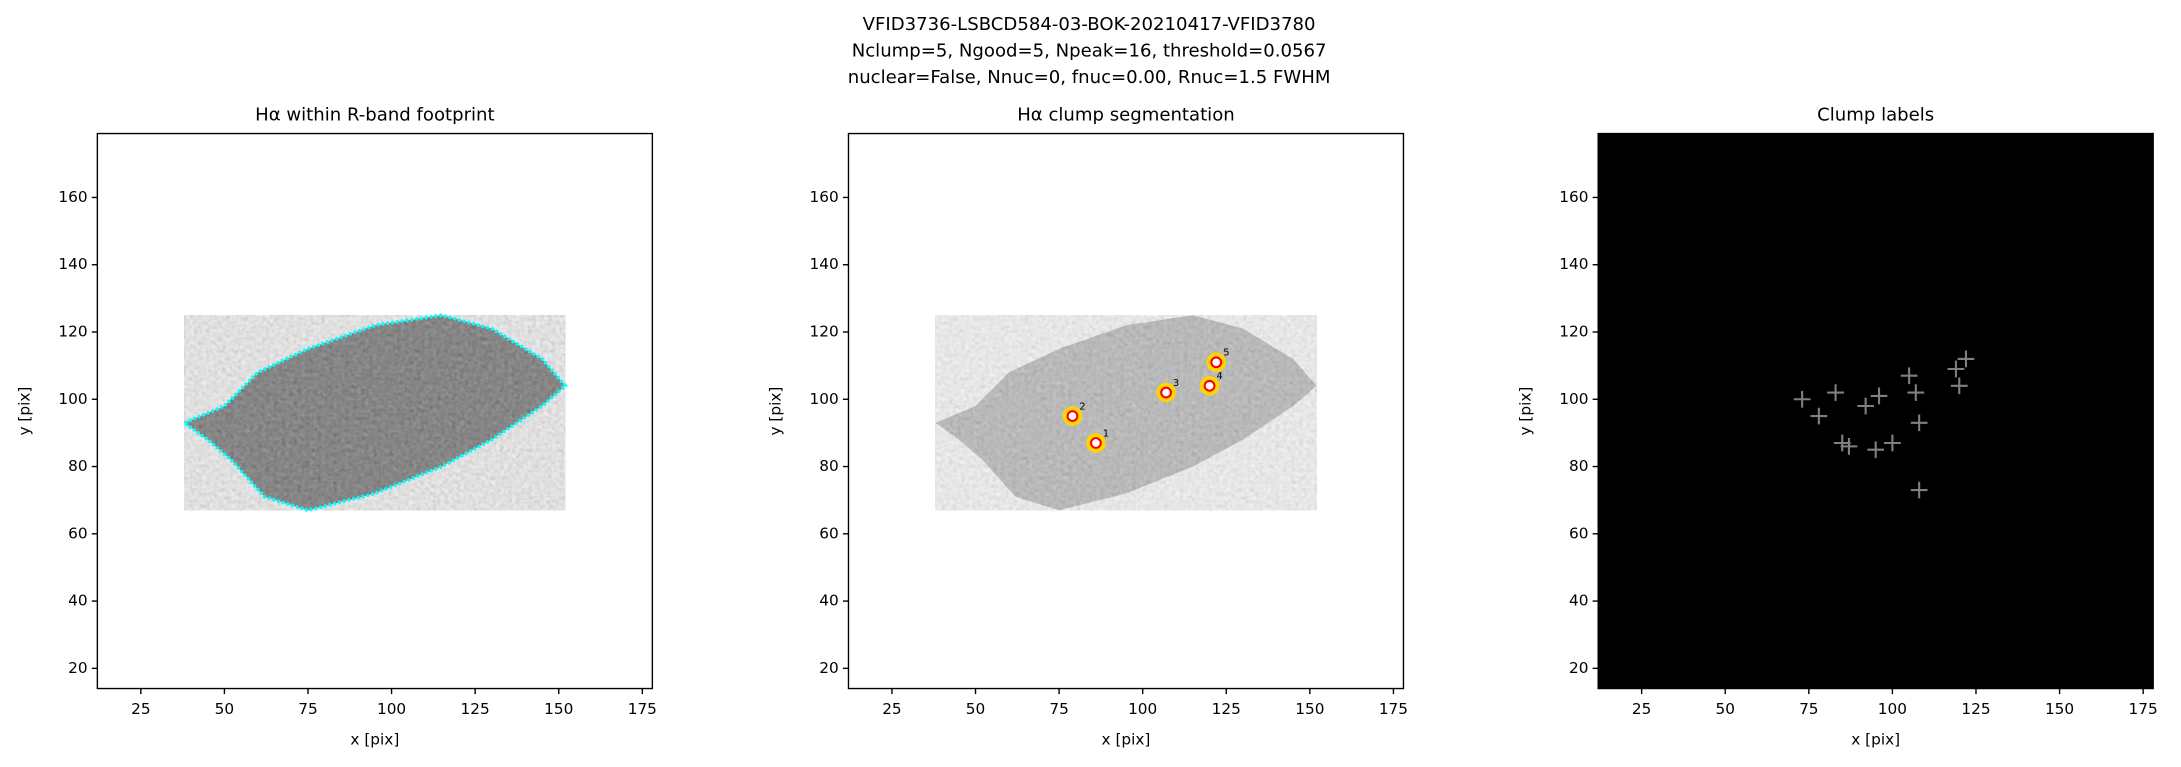 Image resolution: width=2181 pixels, height=767 pixels. I want to click on markers: 1 2 3 4 5, so click(1145, 400).